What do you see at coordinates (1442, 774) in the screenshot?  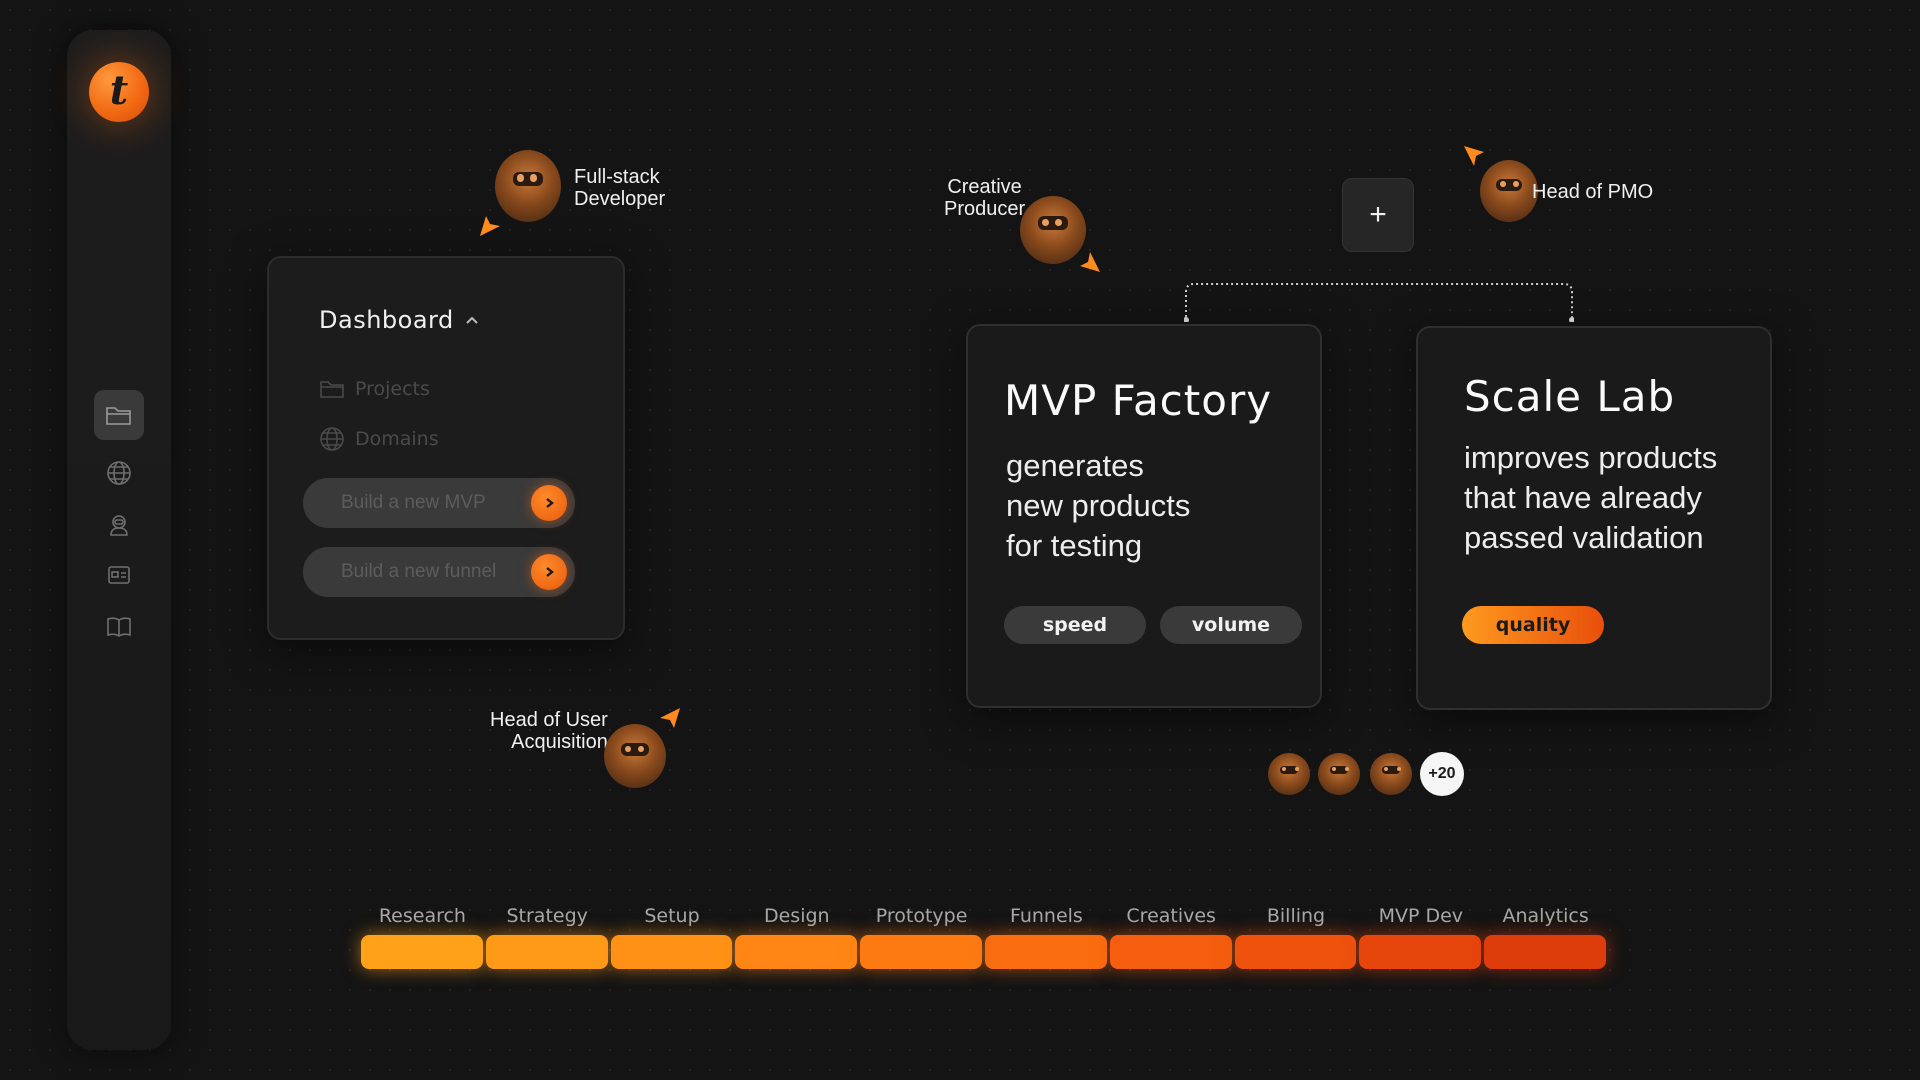 I see `more-members-badge: +20` at bounding box center [1442, 774].